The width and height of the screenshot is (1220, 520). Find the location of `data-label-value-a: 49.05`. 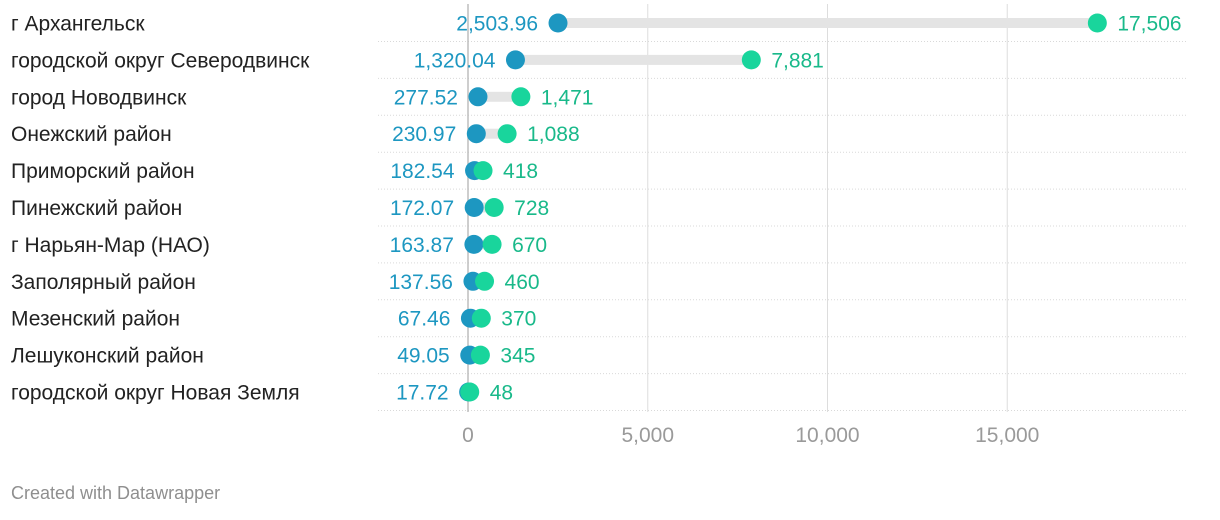

data-label-value-a: 49.05 is located at coordinates (423, 356).